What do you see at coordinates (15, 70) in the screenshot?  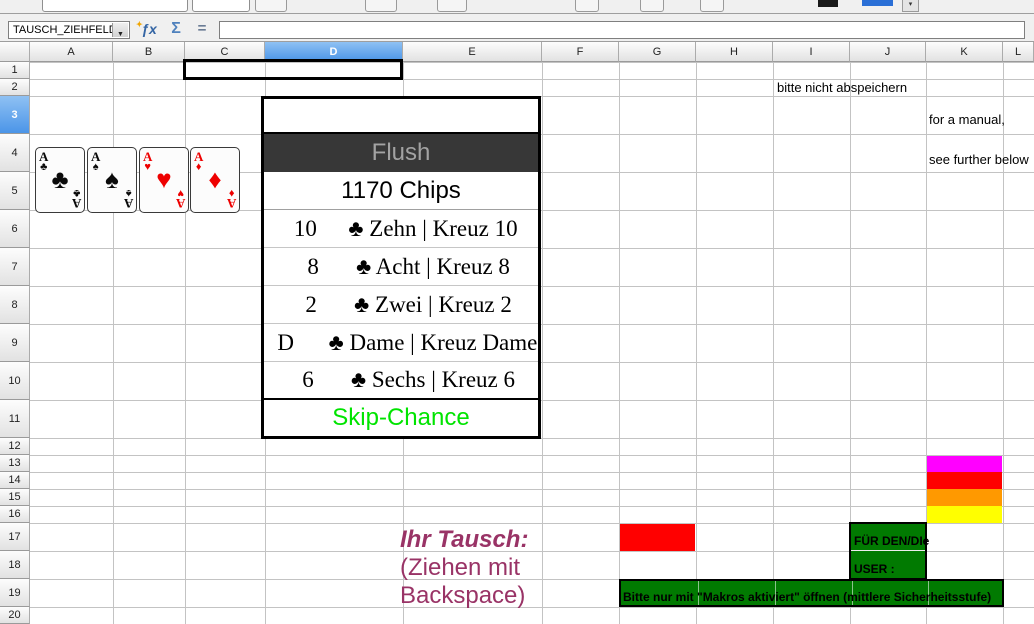 I see `row-header-1: 1` at bounding box center [15, 70].